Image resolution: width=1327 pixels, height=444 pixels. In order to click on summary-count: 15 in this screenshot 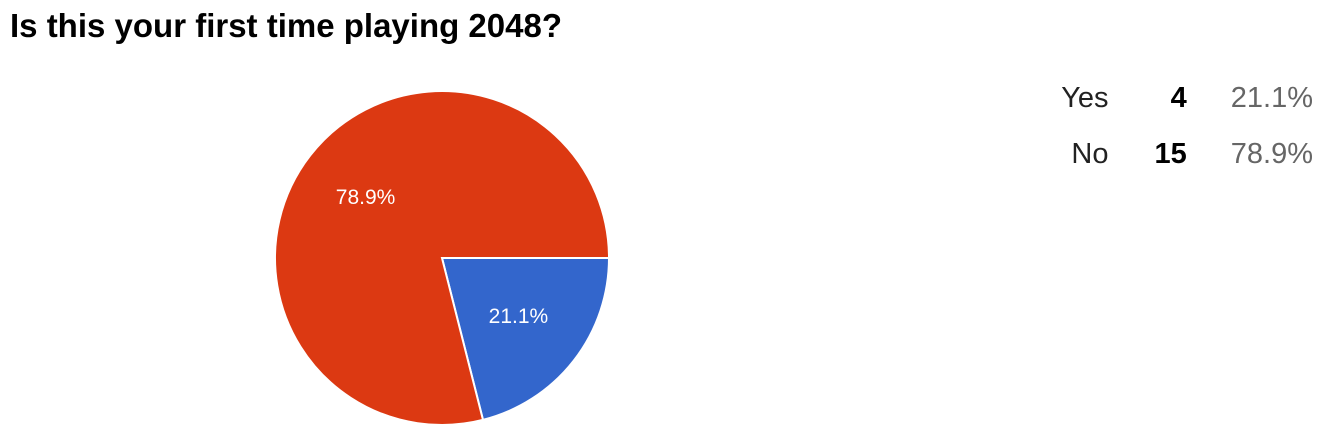, I will do `click(1170, 154)`.